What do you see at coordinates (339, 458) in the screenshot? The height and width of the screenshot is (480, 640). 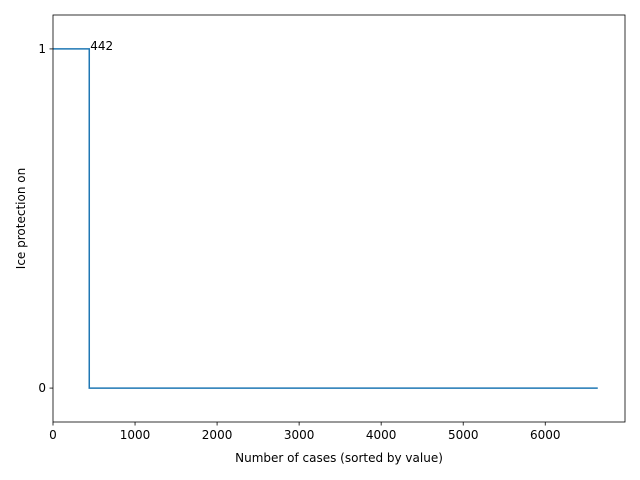 I see `x-axis-label: Number of cases (sorted by value)` at bounding box center [339, 458].